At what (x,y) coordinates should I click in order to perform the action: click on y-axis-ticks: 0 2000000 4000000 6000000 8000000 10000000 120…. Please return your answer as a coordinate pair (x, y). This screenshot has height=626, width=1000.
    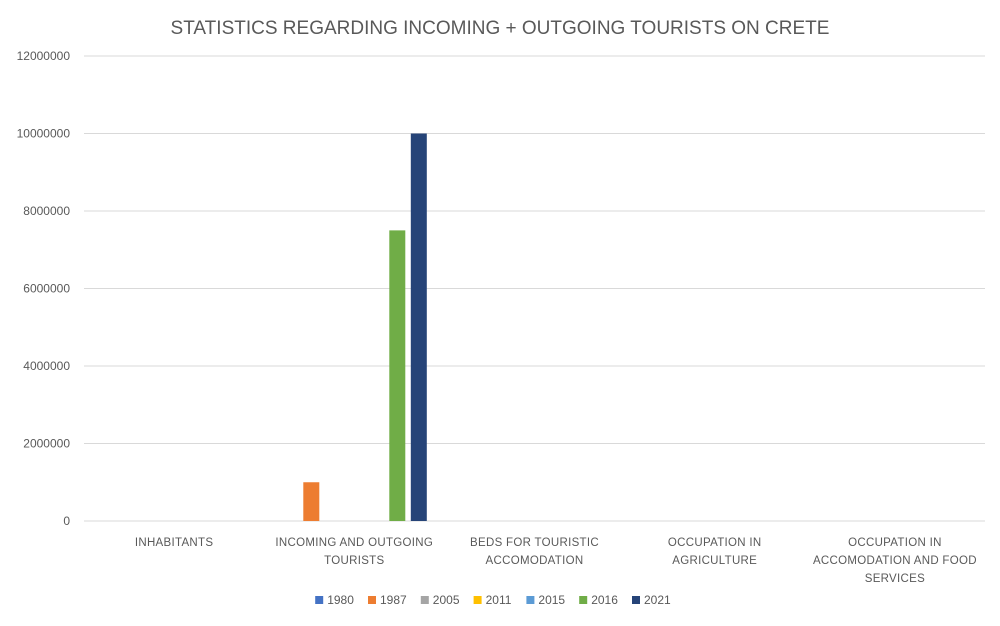
    Looking at the image, I should click on (44, 288).